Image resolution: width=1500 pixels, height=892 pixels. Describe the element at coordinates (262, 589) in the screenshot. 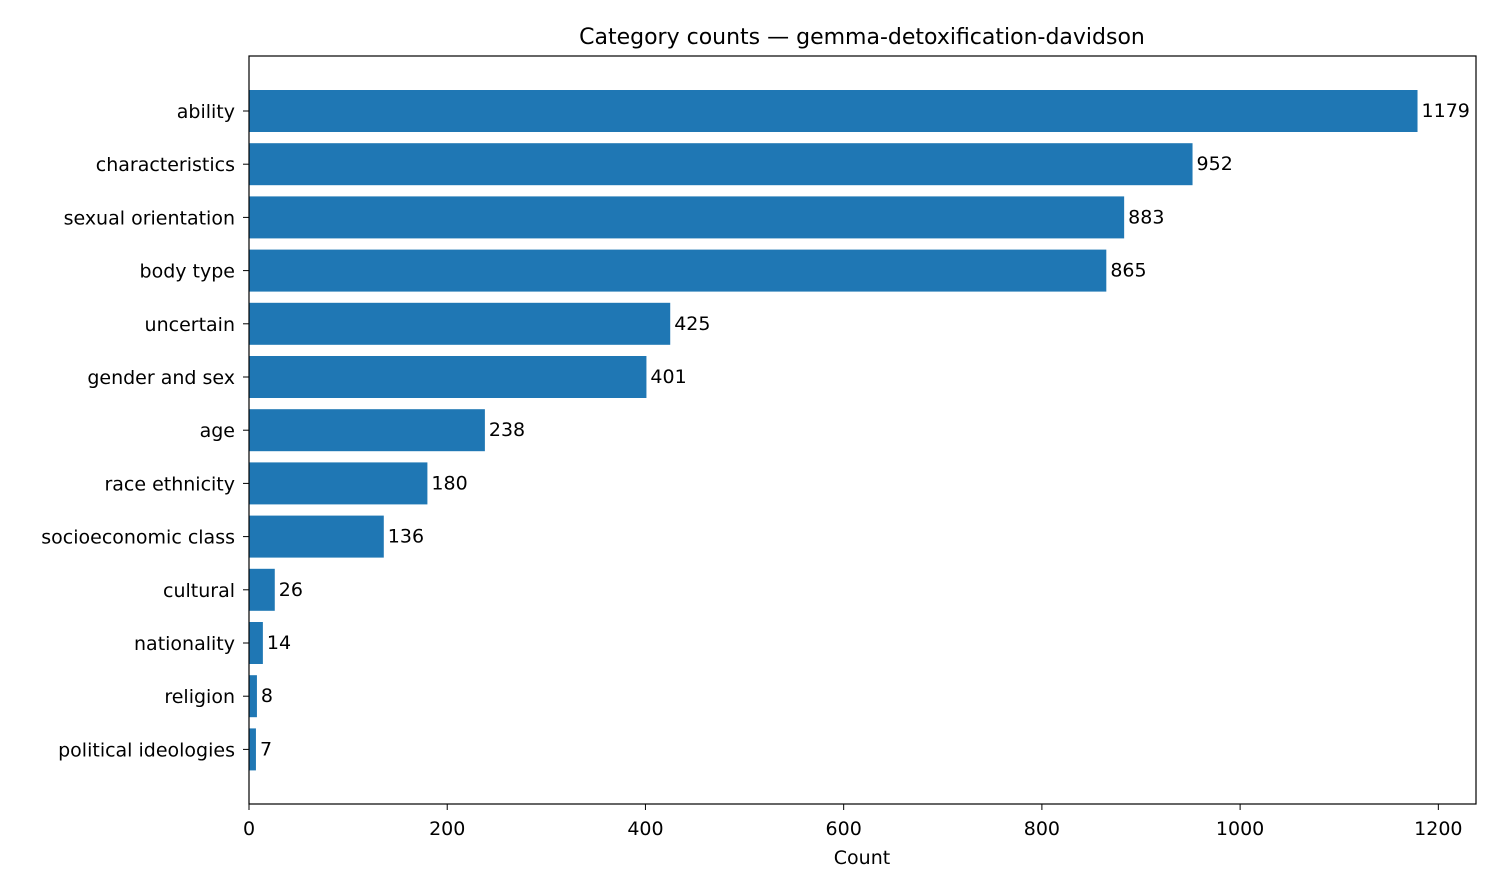

I see `bar-cultural` at that location.